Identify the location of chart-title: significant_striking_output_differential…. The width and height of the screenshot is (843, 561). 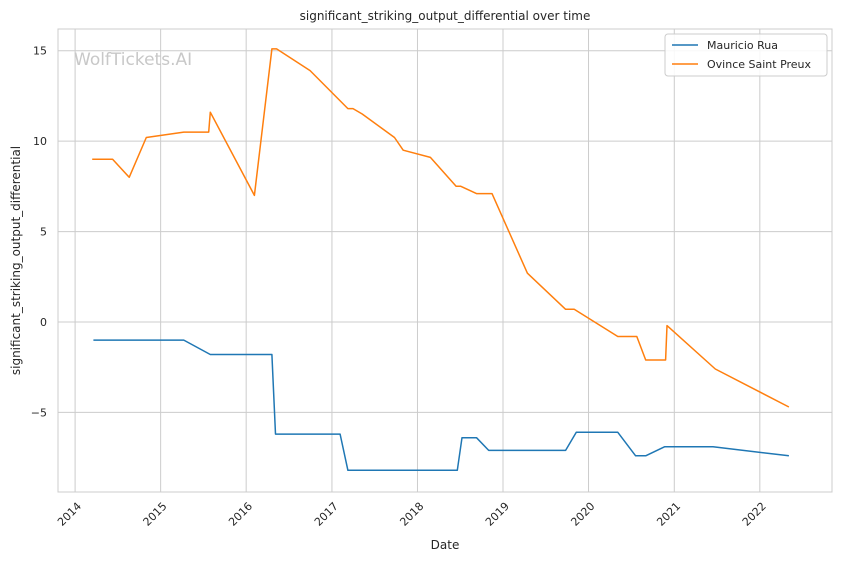
(445, 16).